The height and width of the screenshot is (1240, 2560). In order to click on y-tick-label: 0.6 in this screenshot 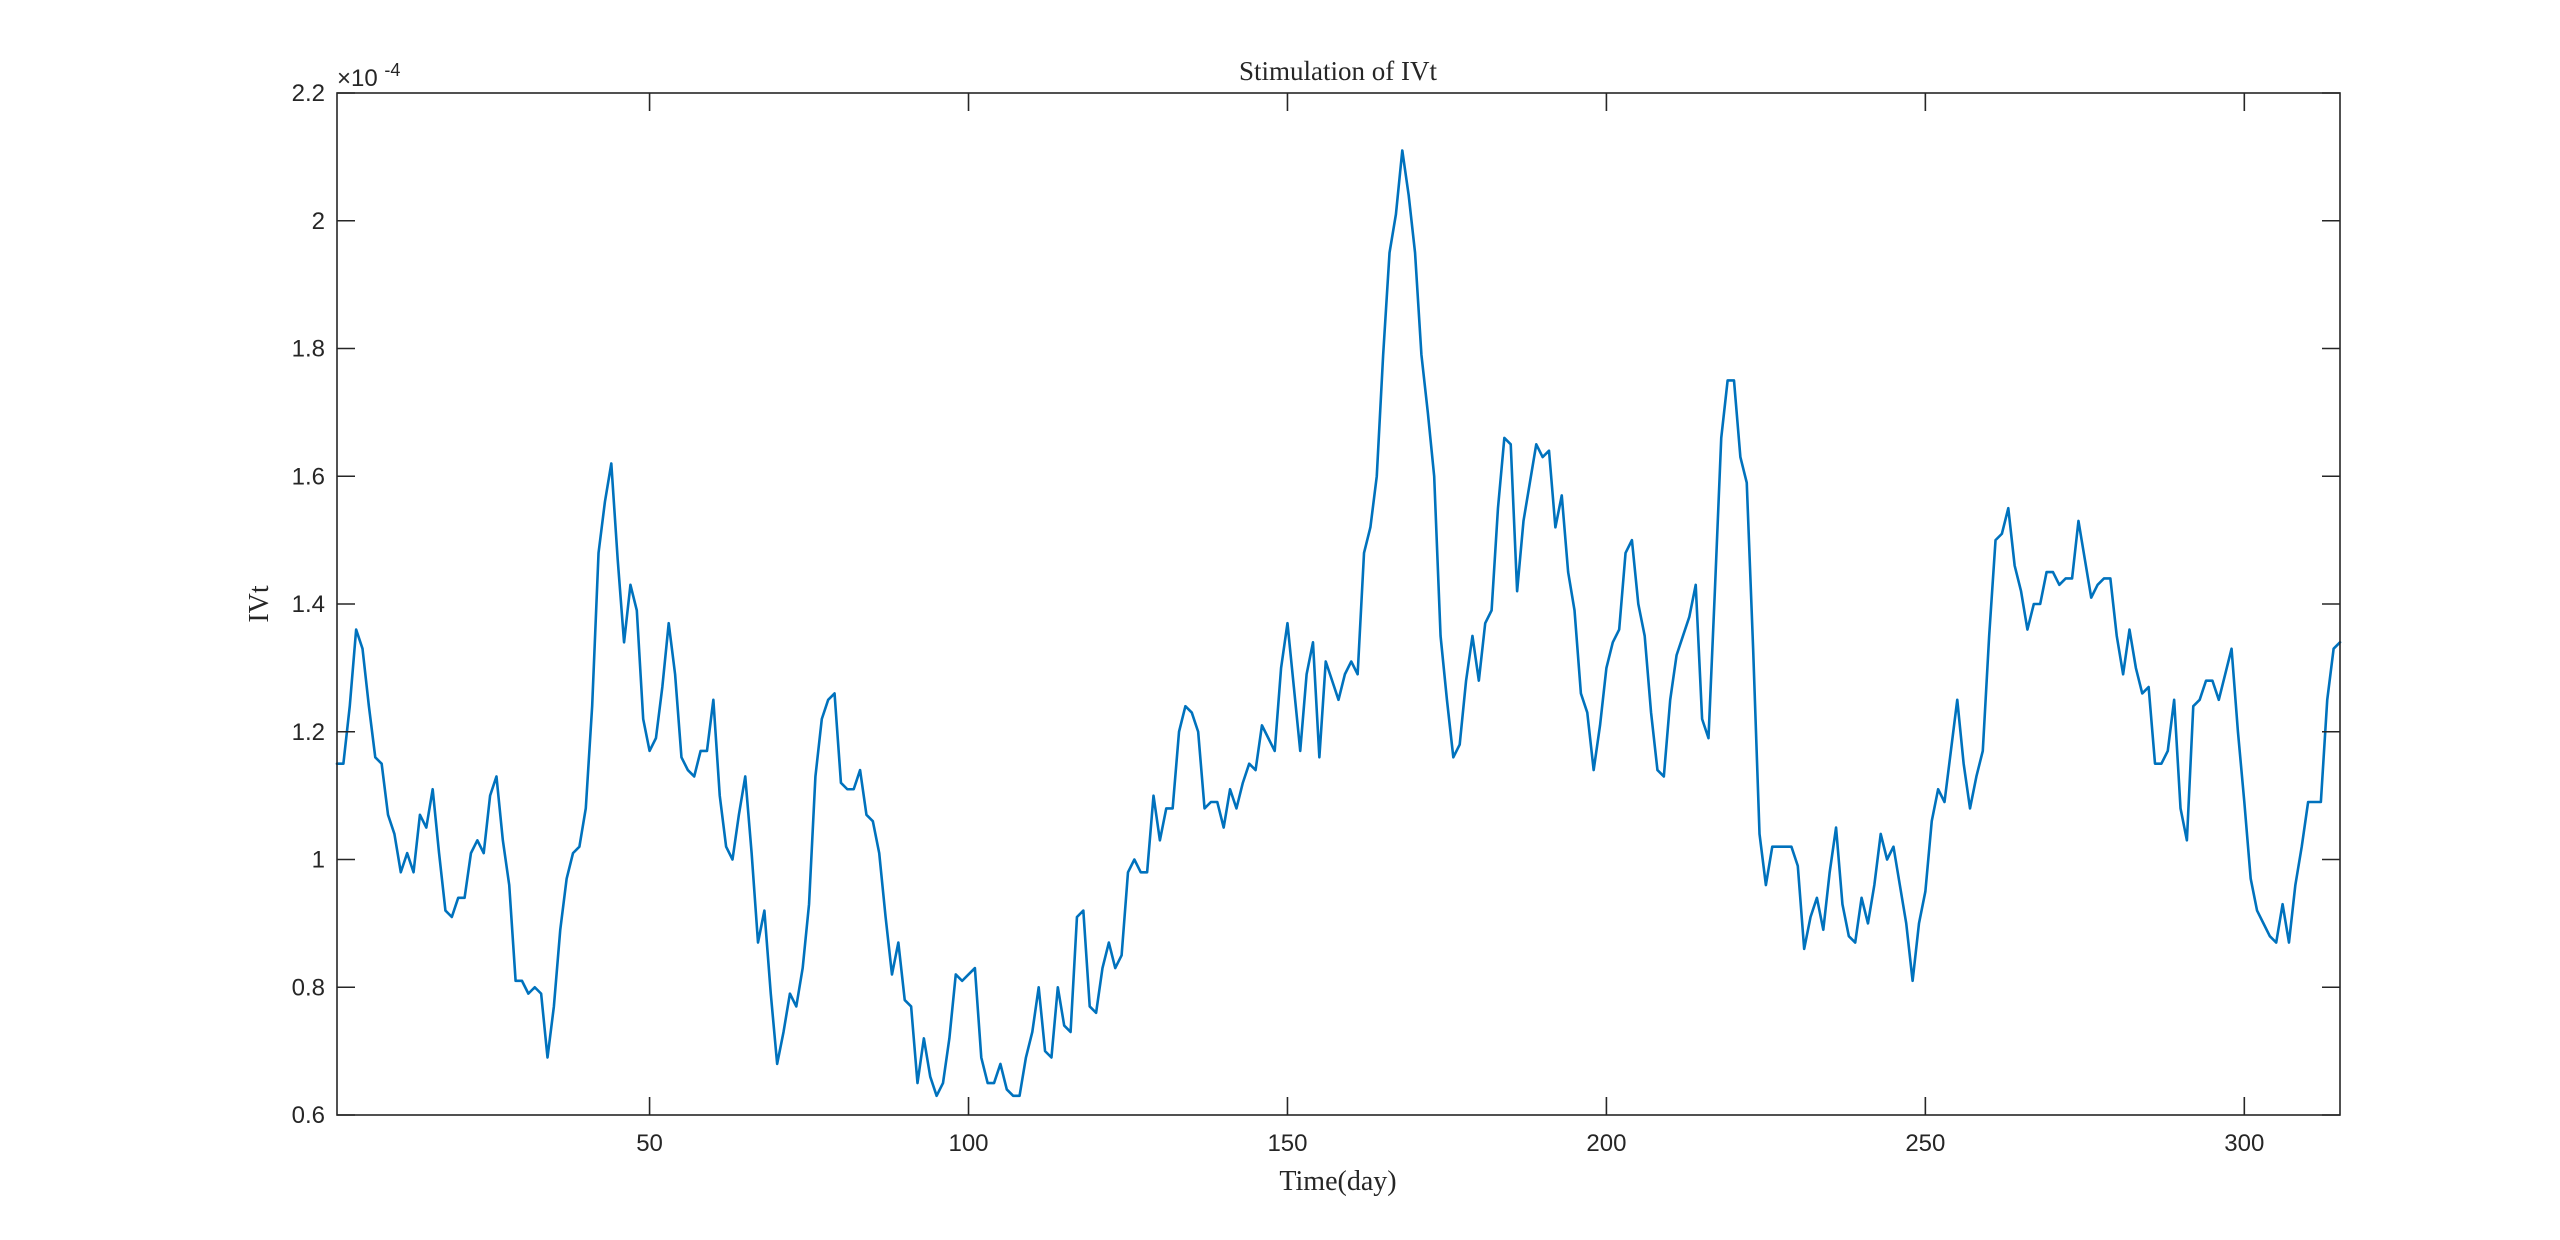, I will do `click(308, 1115)`.